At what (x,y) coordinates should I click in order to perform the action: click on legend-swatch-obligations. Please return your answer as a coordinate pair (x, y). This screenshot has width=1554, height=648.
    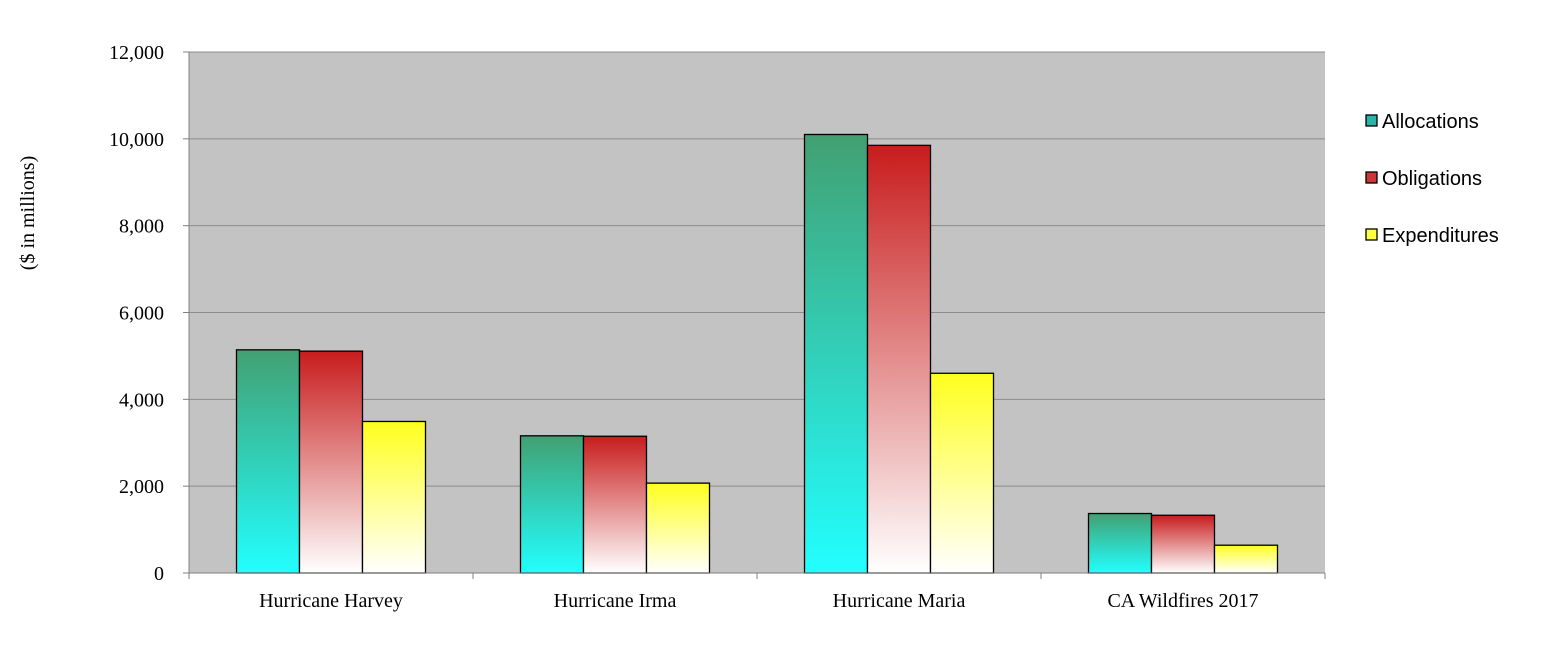
    Looking at the image, I should click on (1371, 177).